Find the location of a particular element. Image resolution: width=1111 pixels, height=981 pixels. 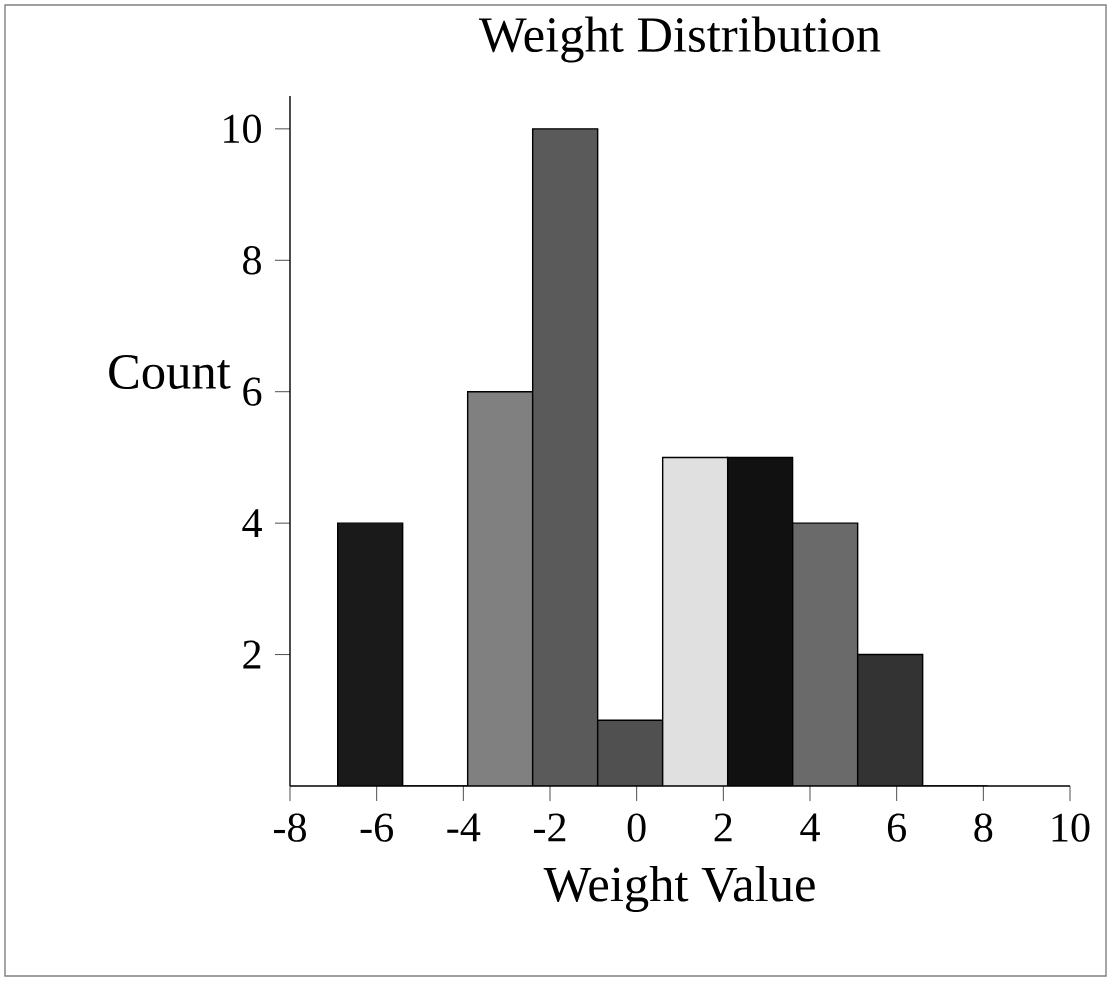

x-tick-label: 8 is located at coordinates (983, 827).